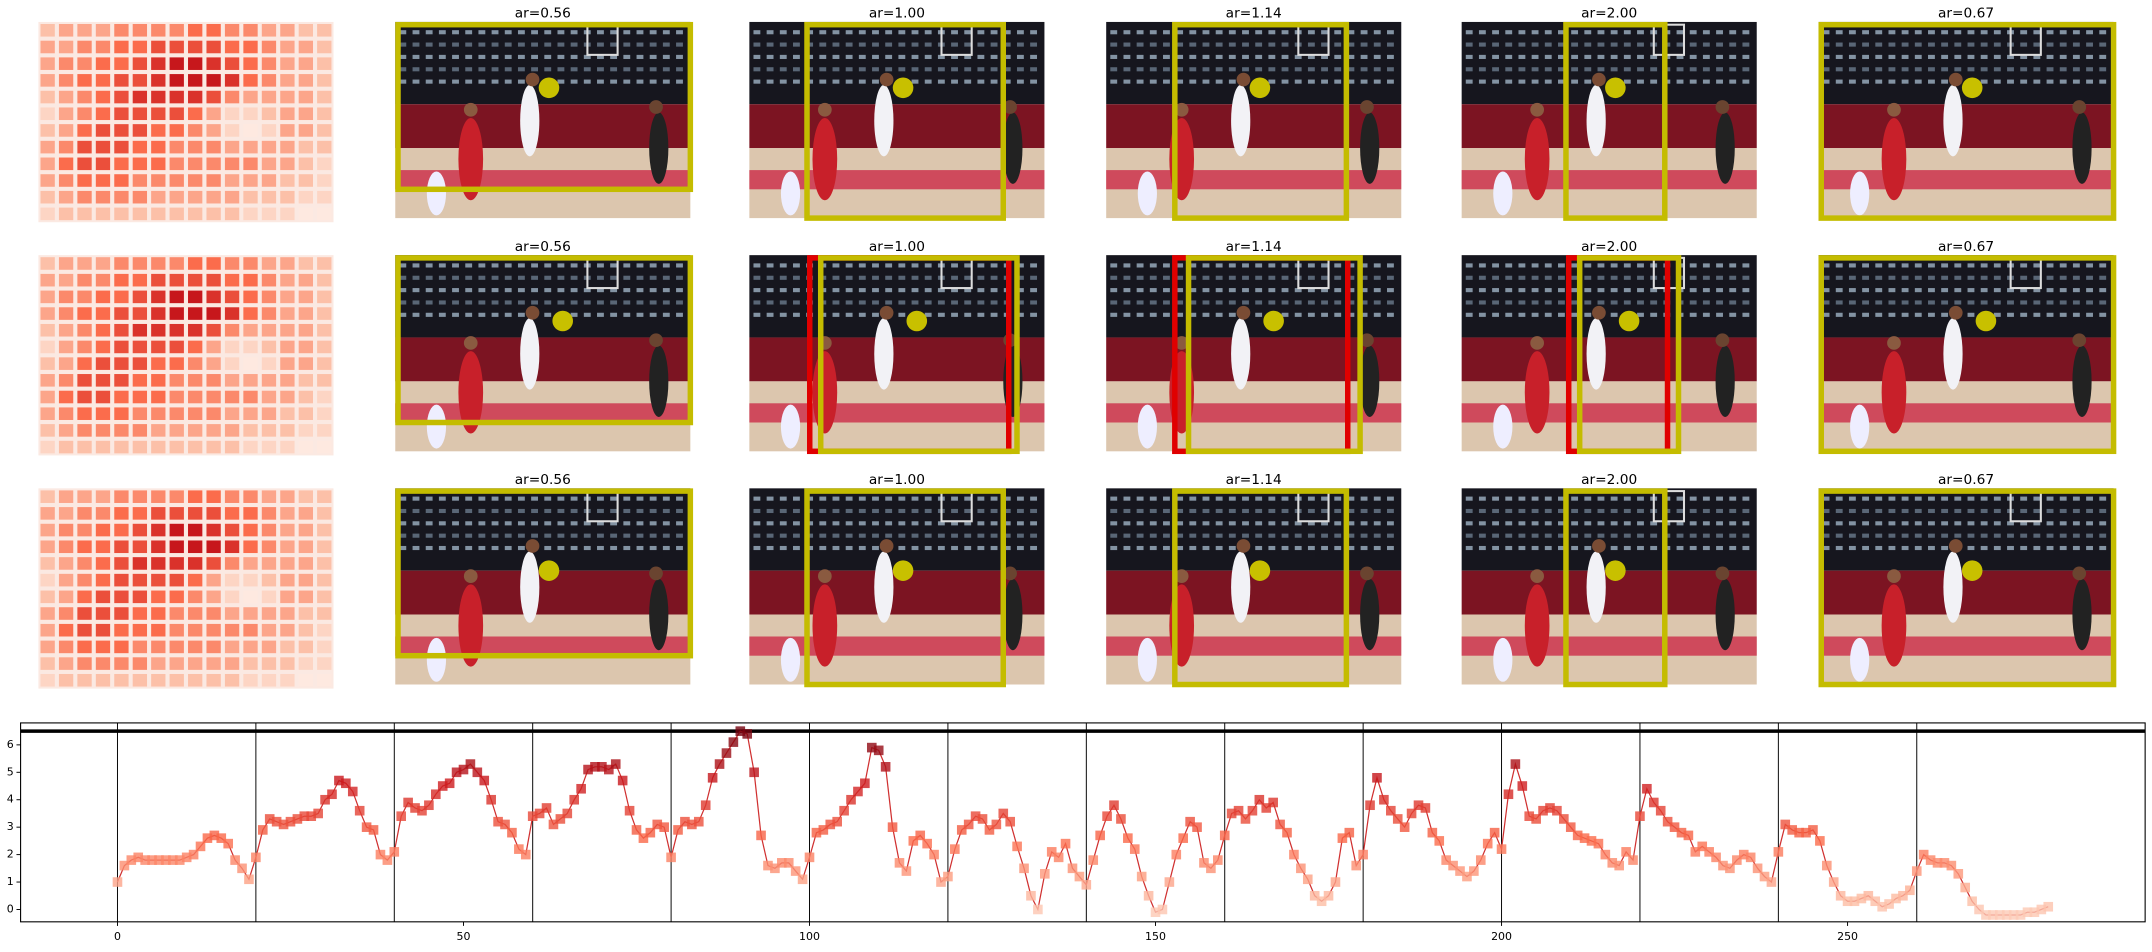 The image size is (2152, 952). I want to click on yellow-dot, so click(1615, 570).